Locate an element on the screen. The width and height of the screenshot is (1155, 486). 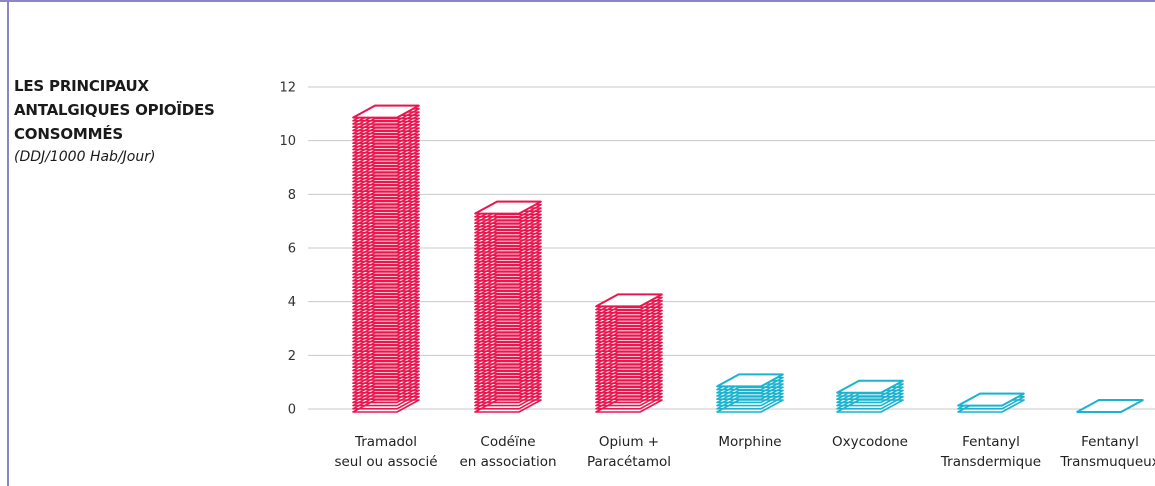
chart-title-line-2: ANTALGIQUES OPIOÏDES is located at coordinates (114, 110).